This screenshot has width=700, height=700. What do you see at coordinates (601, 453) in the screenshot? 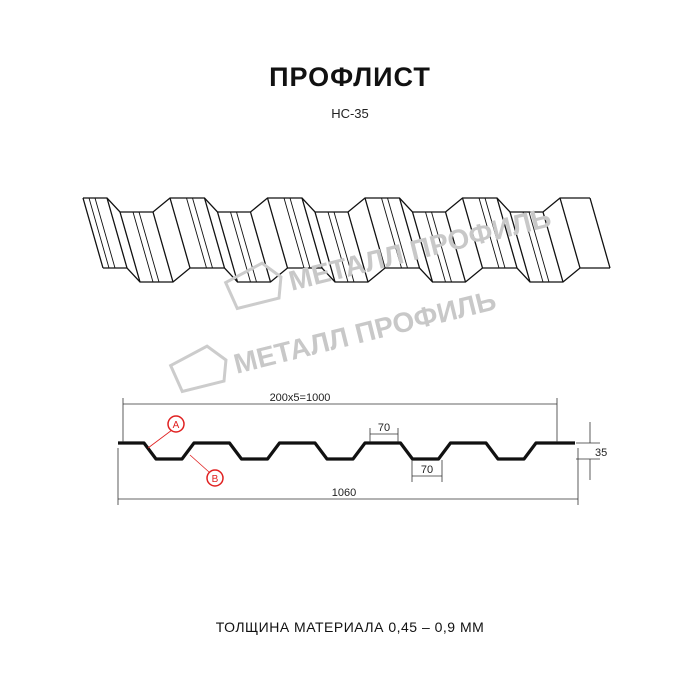
I see `height-dim-label: 35` at bounding box center [601, 453].